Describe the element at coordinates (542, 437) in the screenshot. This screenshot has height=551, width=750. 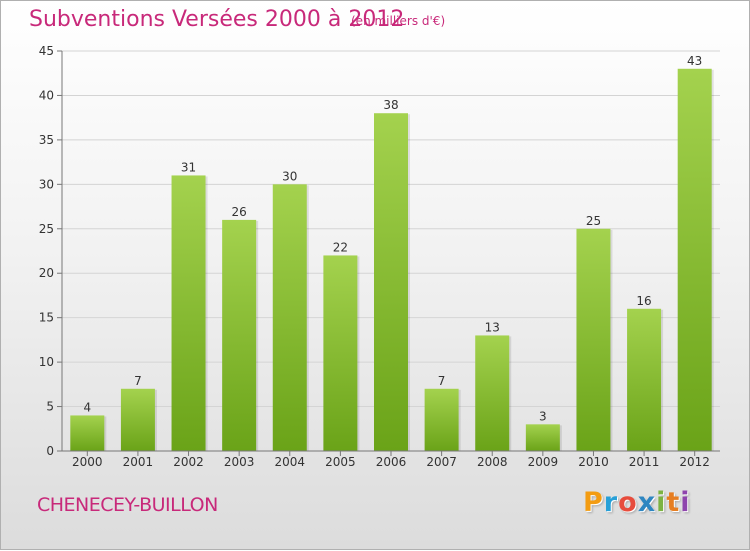
I see `bar-2009` at that location.